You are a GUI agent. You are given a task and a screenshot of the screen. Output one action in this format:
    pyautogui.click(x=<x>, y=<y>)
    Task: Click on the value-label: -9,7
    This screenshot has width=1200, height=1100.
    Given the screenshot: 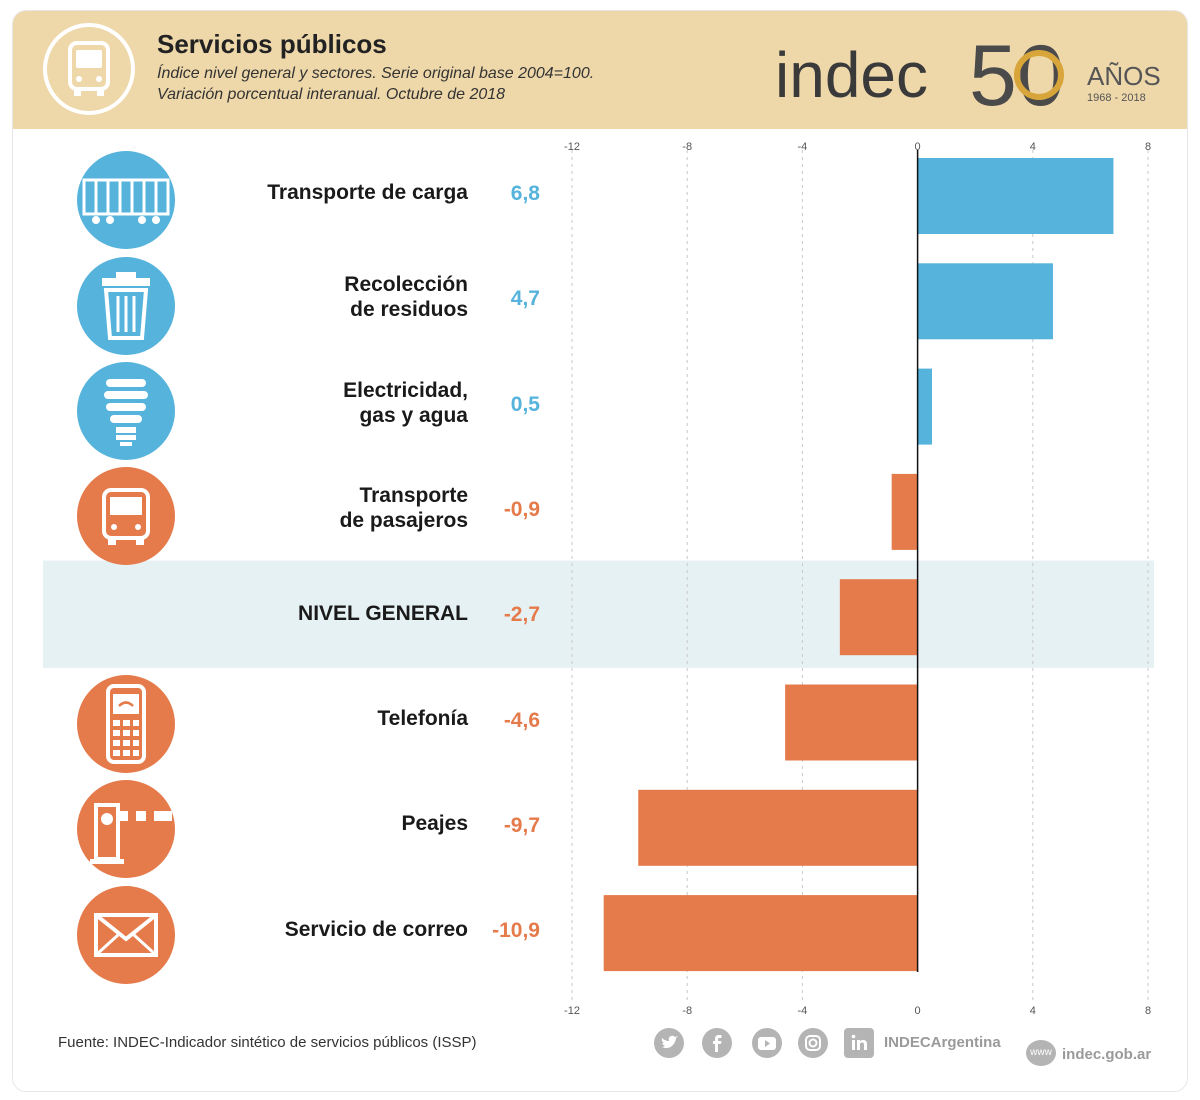 What is the action you would take?
    pyautogui.click(x=521, y=825)
    